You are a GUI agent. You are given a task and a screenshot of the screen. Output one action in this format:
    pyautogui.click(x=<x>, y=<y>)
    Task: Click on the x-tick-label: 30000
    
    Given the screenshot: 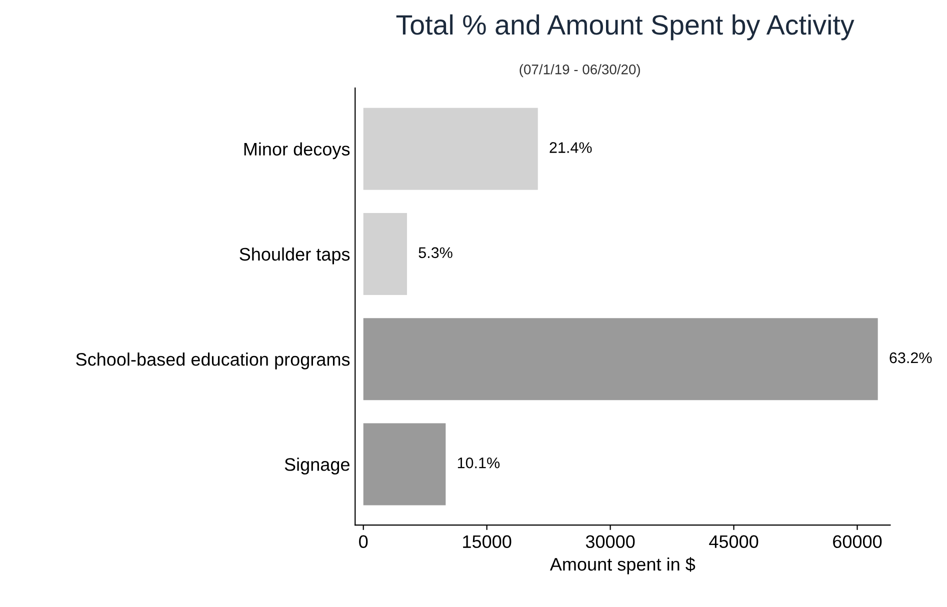 What is the action you would take?
    pyautogui.click(x=610, y=541)
    